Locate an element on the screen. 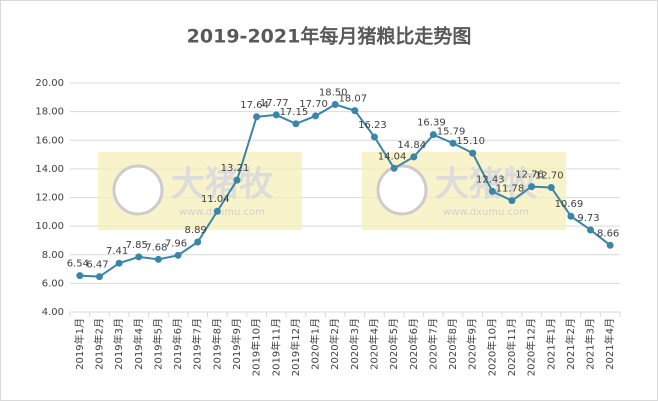 The image size is (658, 401). value-label: 17.15 is located at coordinates (294, 112).